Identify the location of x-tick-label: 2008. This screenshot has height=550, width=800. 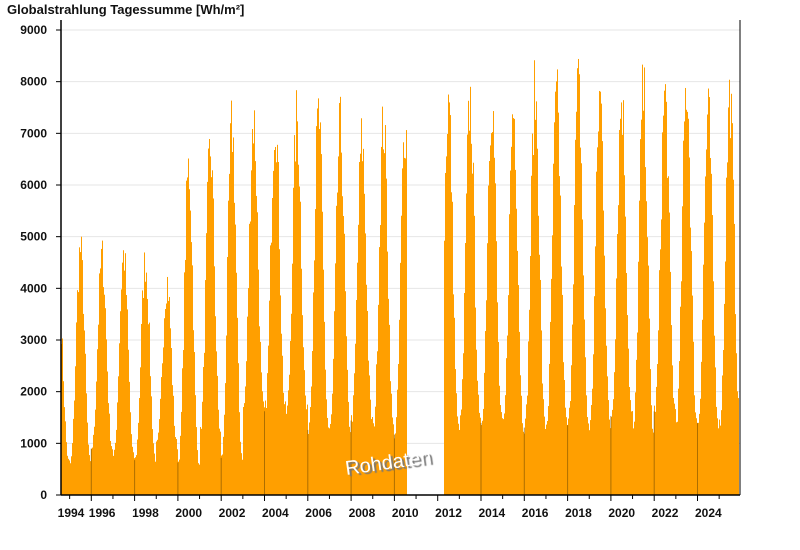
(362, 513).